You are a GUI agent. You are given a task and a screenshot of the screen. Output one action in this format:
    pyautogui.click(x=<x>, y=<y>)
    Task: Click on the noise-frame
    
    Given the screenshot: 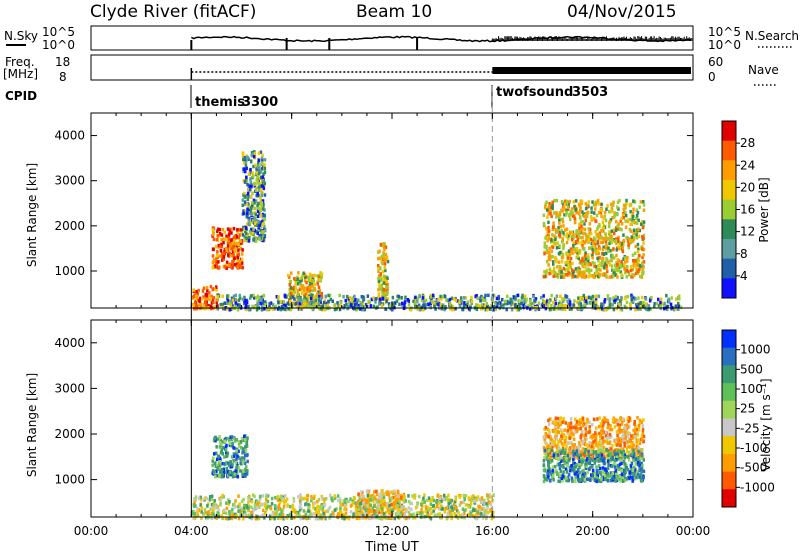 What is the action you would take?
    pyautogui.click(x=392, y=38)
    